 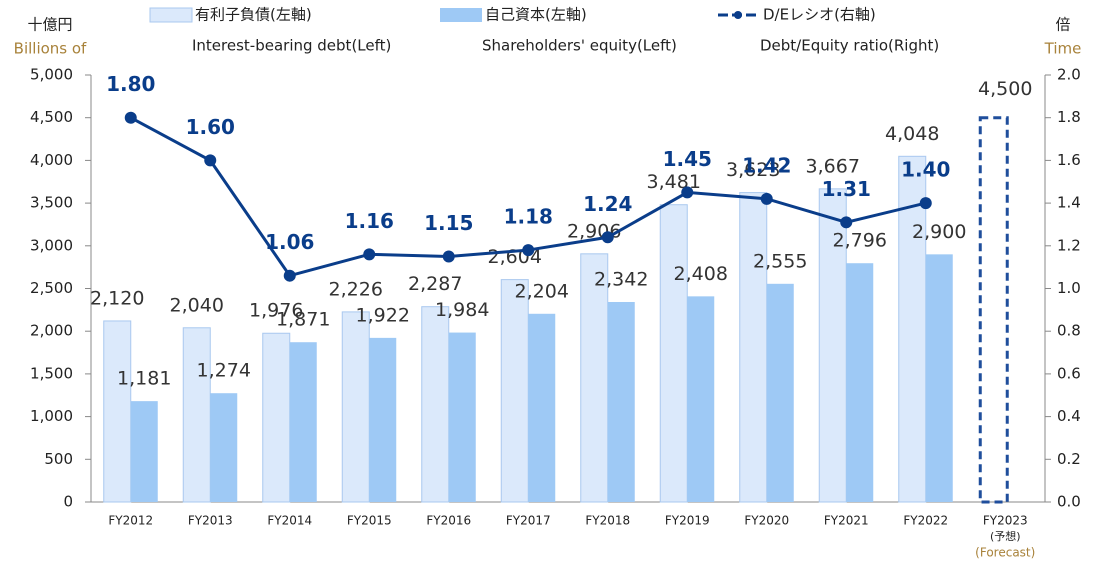 What do you see at coordinates (51, 288) in the screenshot?
I see `y-tick-label: 2,500` at bounding box center [51, 288].